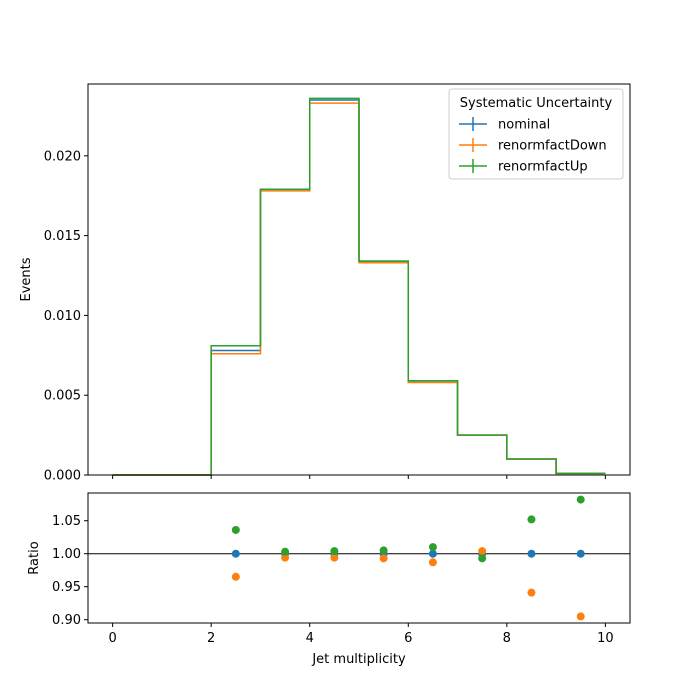 This screenshot has height=700, width=700. I want to click on main-y-tick-label: 0.005, so click(62, 396).